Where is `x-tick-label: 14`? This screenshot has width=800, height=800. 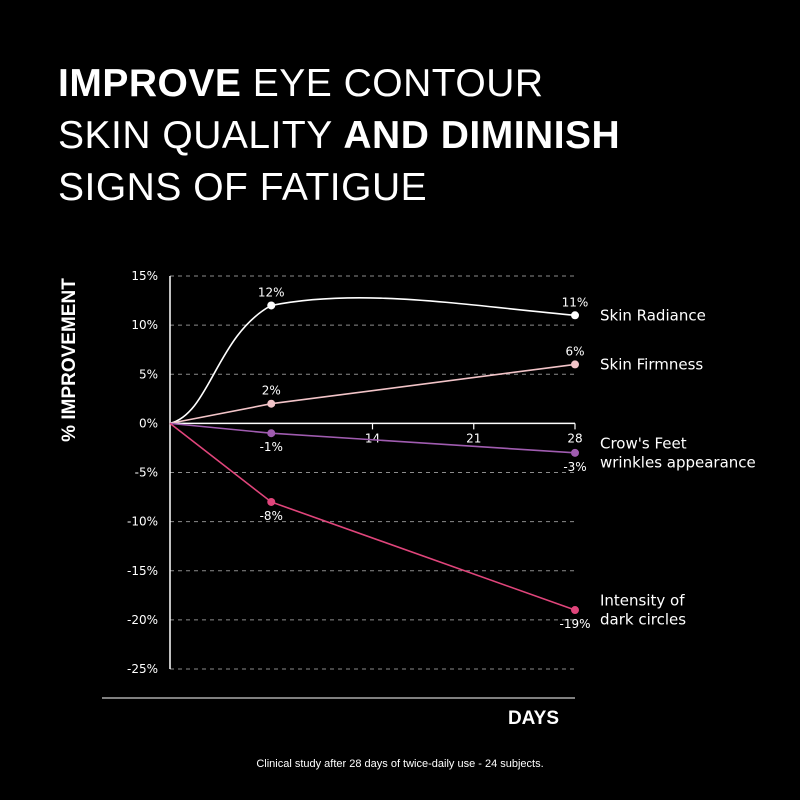 x-tick-label: 14 is located at coordinates (372, 438).